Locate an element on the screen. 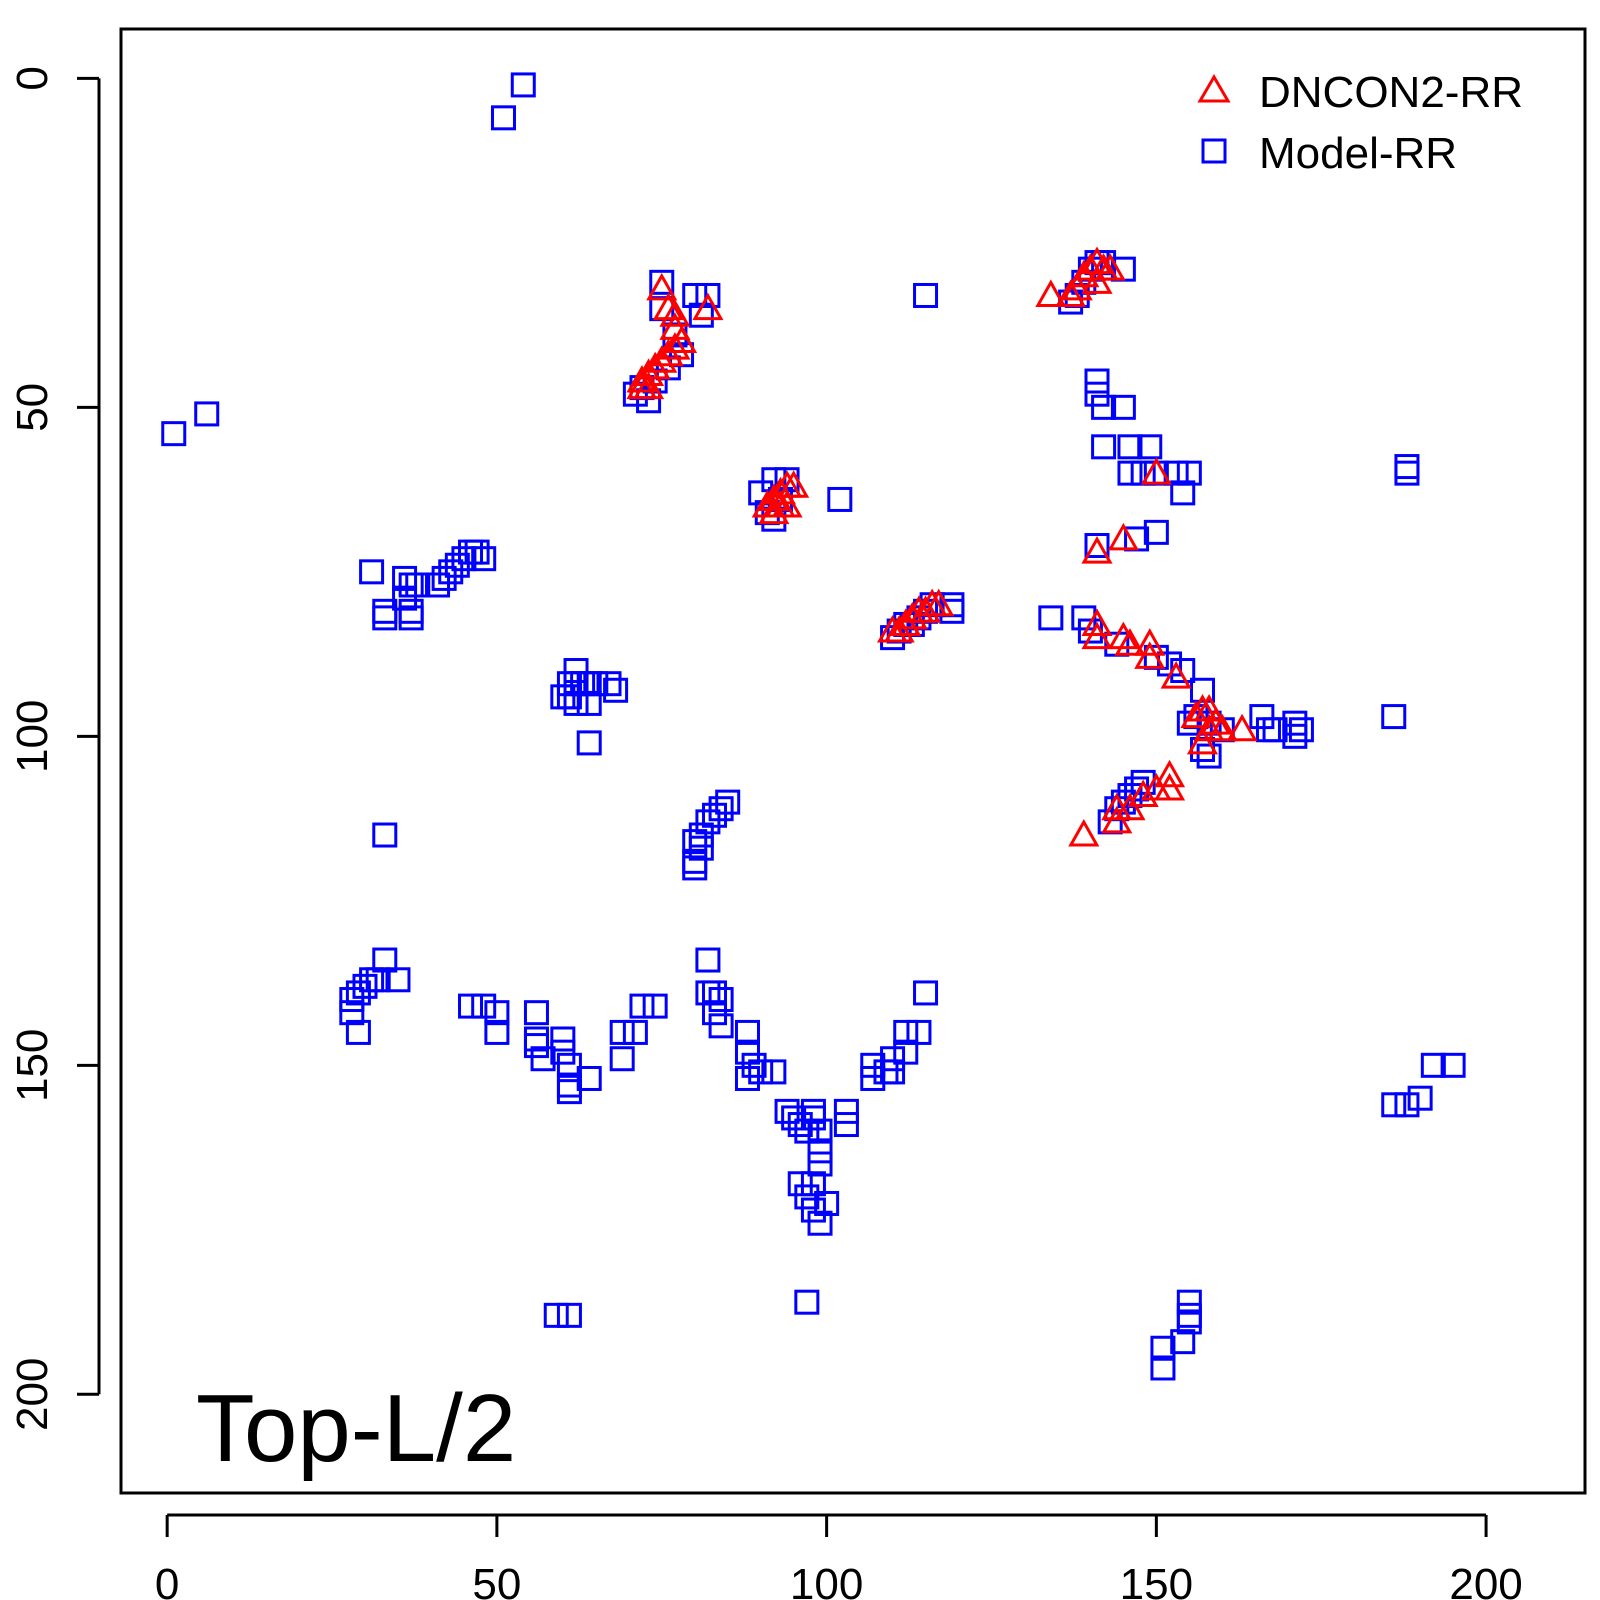  x-tick-label: 200 is located at coordinates (1485, 1580).